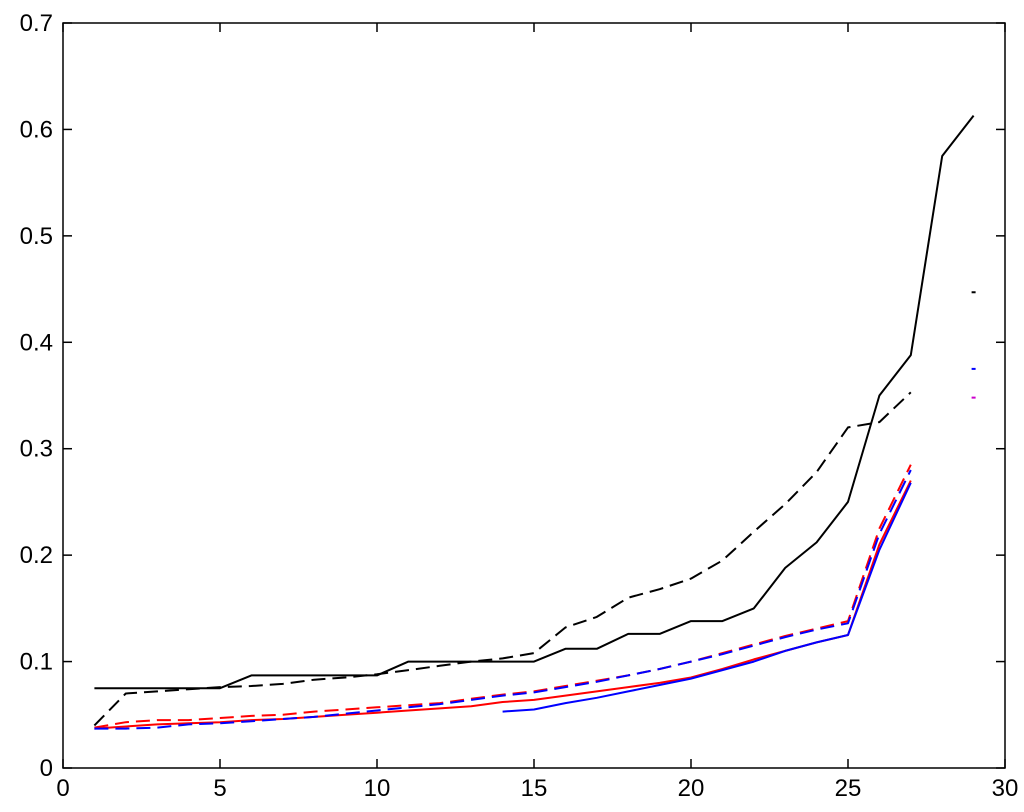 This screenshot has width=1024, height=812. I want to click on y-tick-label: 0.6, so click(36, 129).